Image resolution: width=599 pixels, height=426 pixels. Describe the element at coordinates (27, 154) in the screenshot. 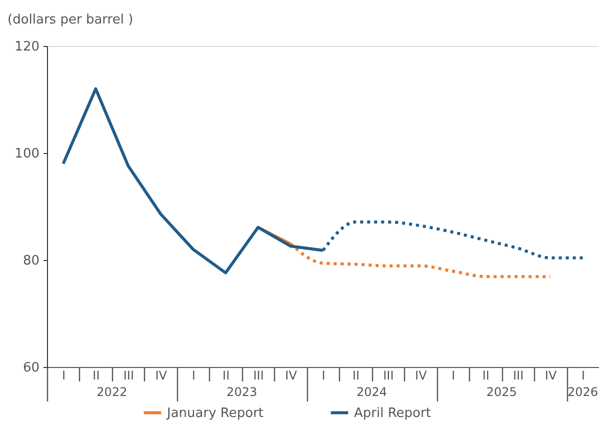

I see `y-tick-label: 100` at that location.